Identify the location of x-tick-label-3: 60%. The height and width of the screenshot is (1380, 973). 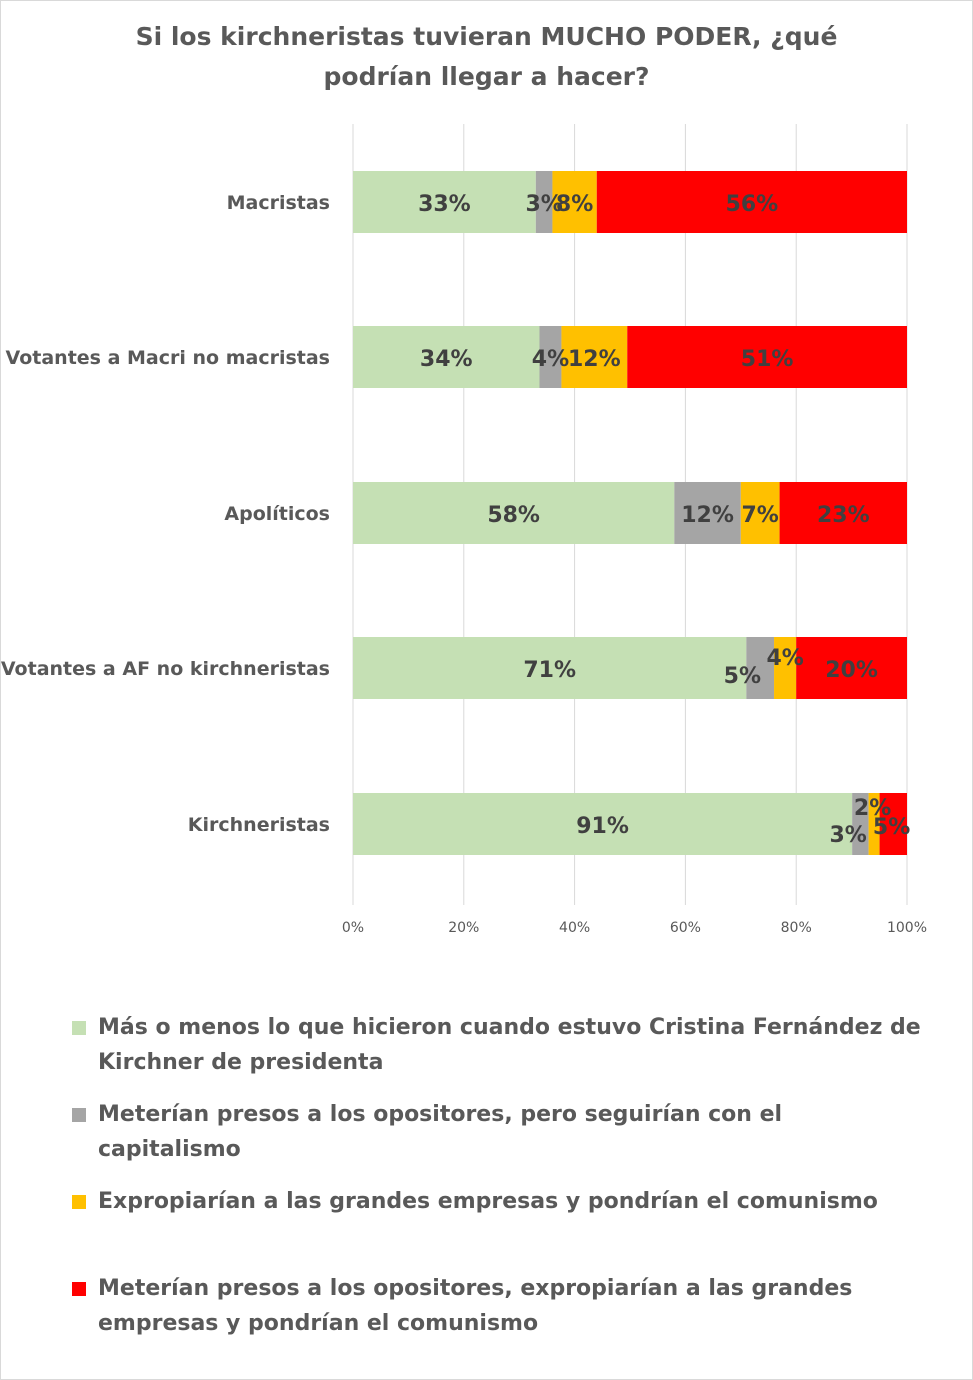
(685, 928).